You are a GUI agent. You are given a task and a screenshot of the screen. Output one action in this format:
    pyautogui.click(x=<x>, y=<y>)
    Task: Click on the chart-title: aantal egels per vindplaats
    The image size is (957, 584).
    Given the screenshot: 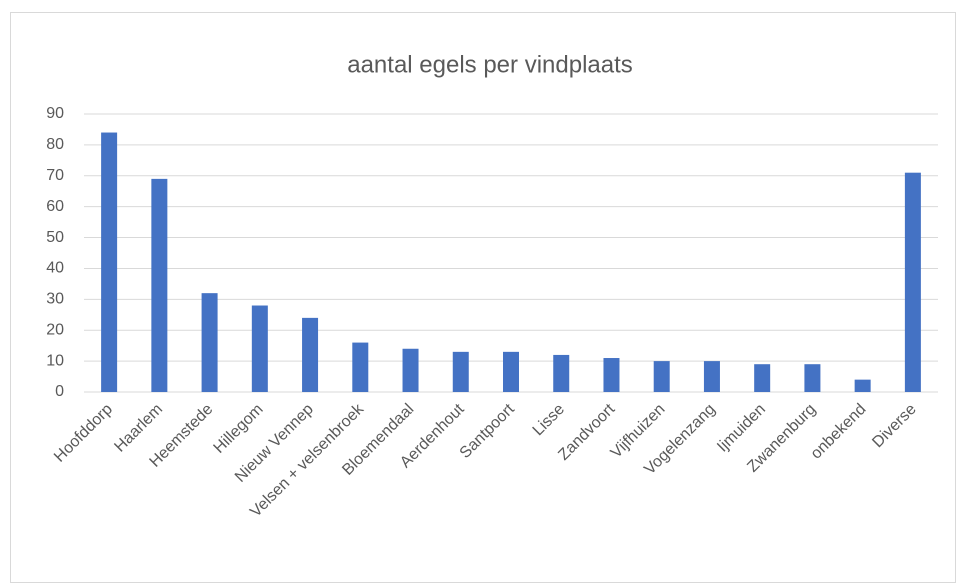 What is the action you would take?
    pyautogui.click(x=490, y=64)
    